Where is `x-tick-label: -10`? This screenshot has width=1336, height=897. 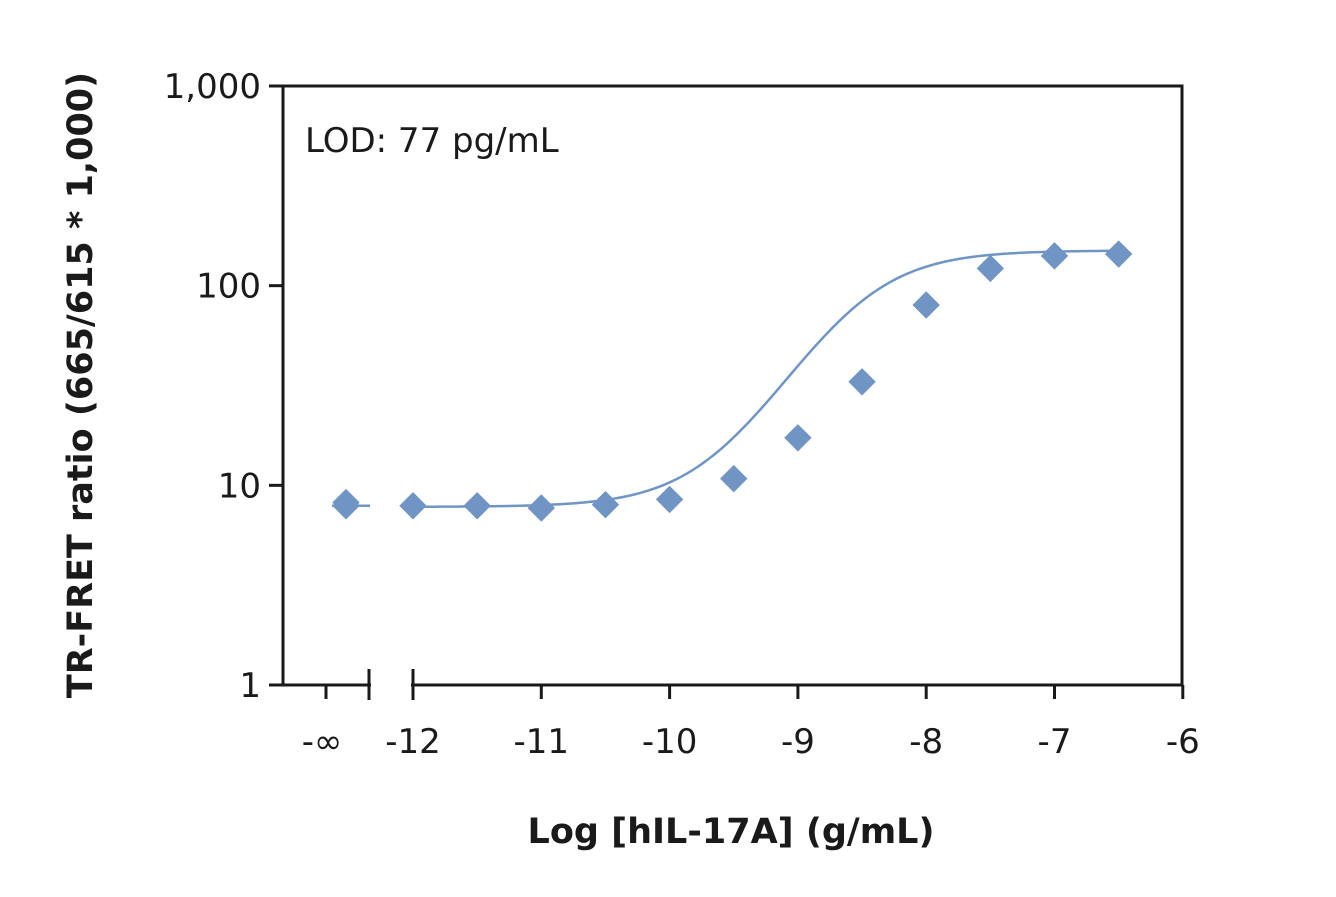
x-tick-label: -10 is located at coordinates (670, 742).